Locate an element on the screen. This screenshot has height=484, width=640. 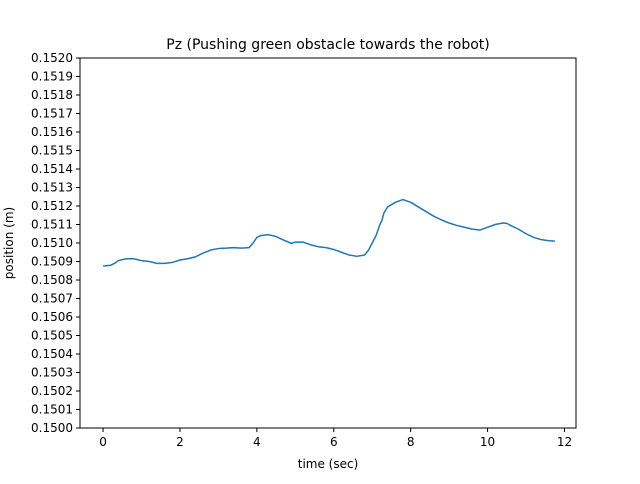
y-tick-label: 0.1502 is located at coordinates (52, 391).